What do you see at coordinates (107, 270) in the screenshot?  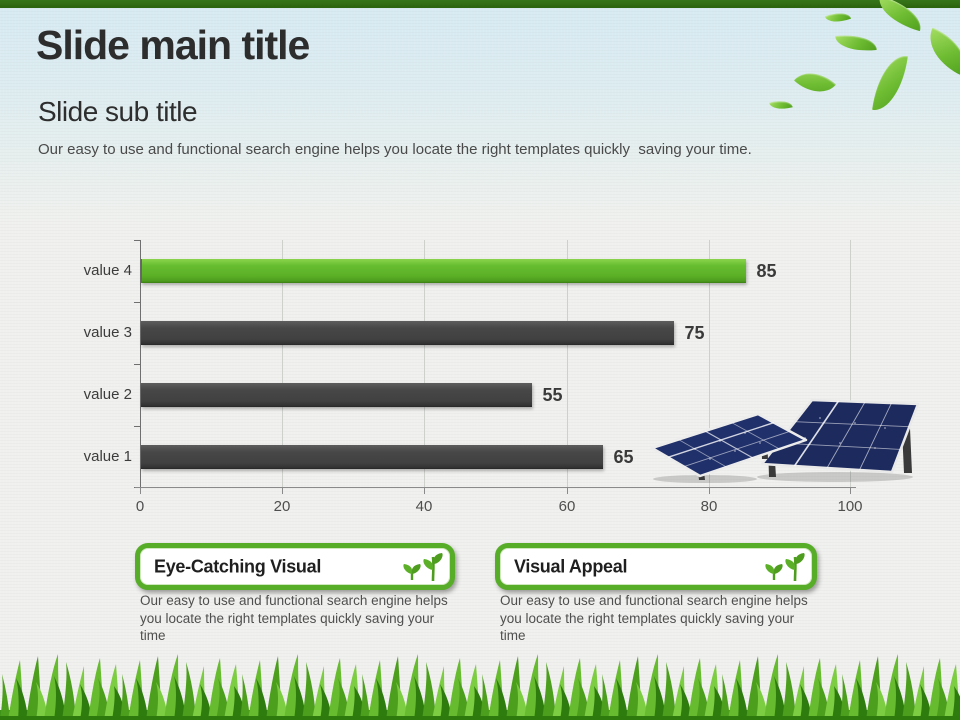 I see `category-label: value 4` at bounding box center [107, 270].